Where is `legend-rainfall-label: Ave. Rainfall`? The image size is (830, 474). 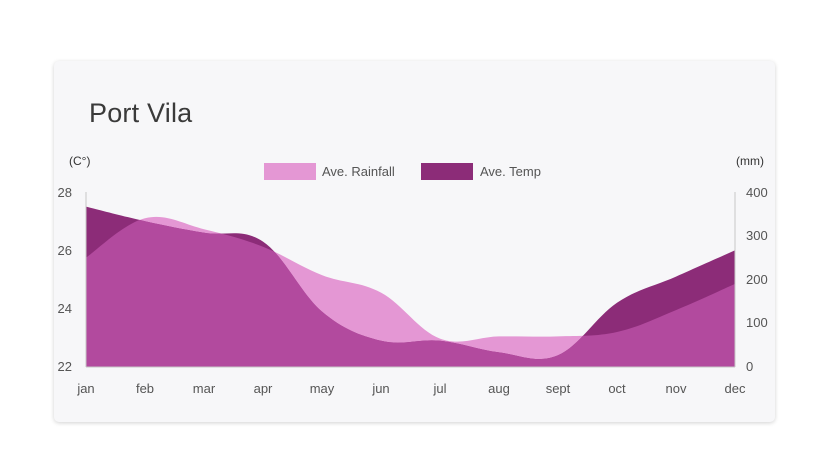 legend-rainfall-label: Ave. Rainfall is located at coordinates (358, 171).